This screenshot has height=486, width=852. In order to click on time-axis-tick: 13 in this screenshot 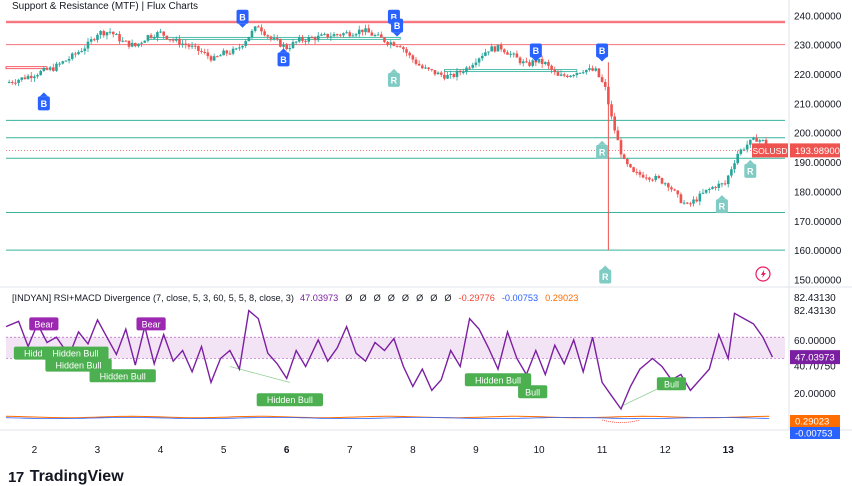, I will do `click(729, 450)`.